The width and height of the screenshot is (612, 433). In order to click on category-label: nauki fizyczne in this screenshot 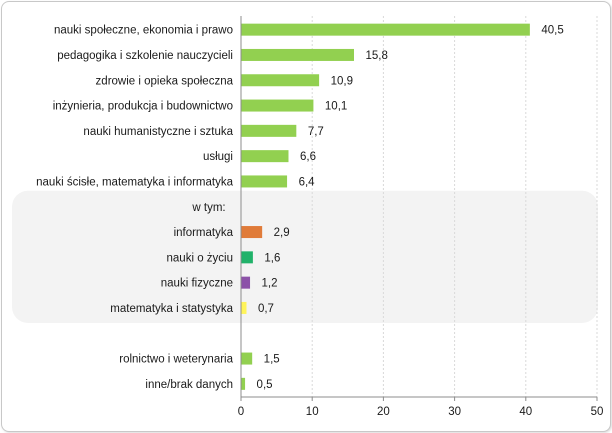, I will do `click(197, 284)`.